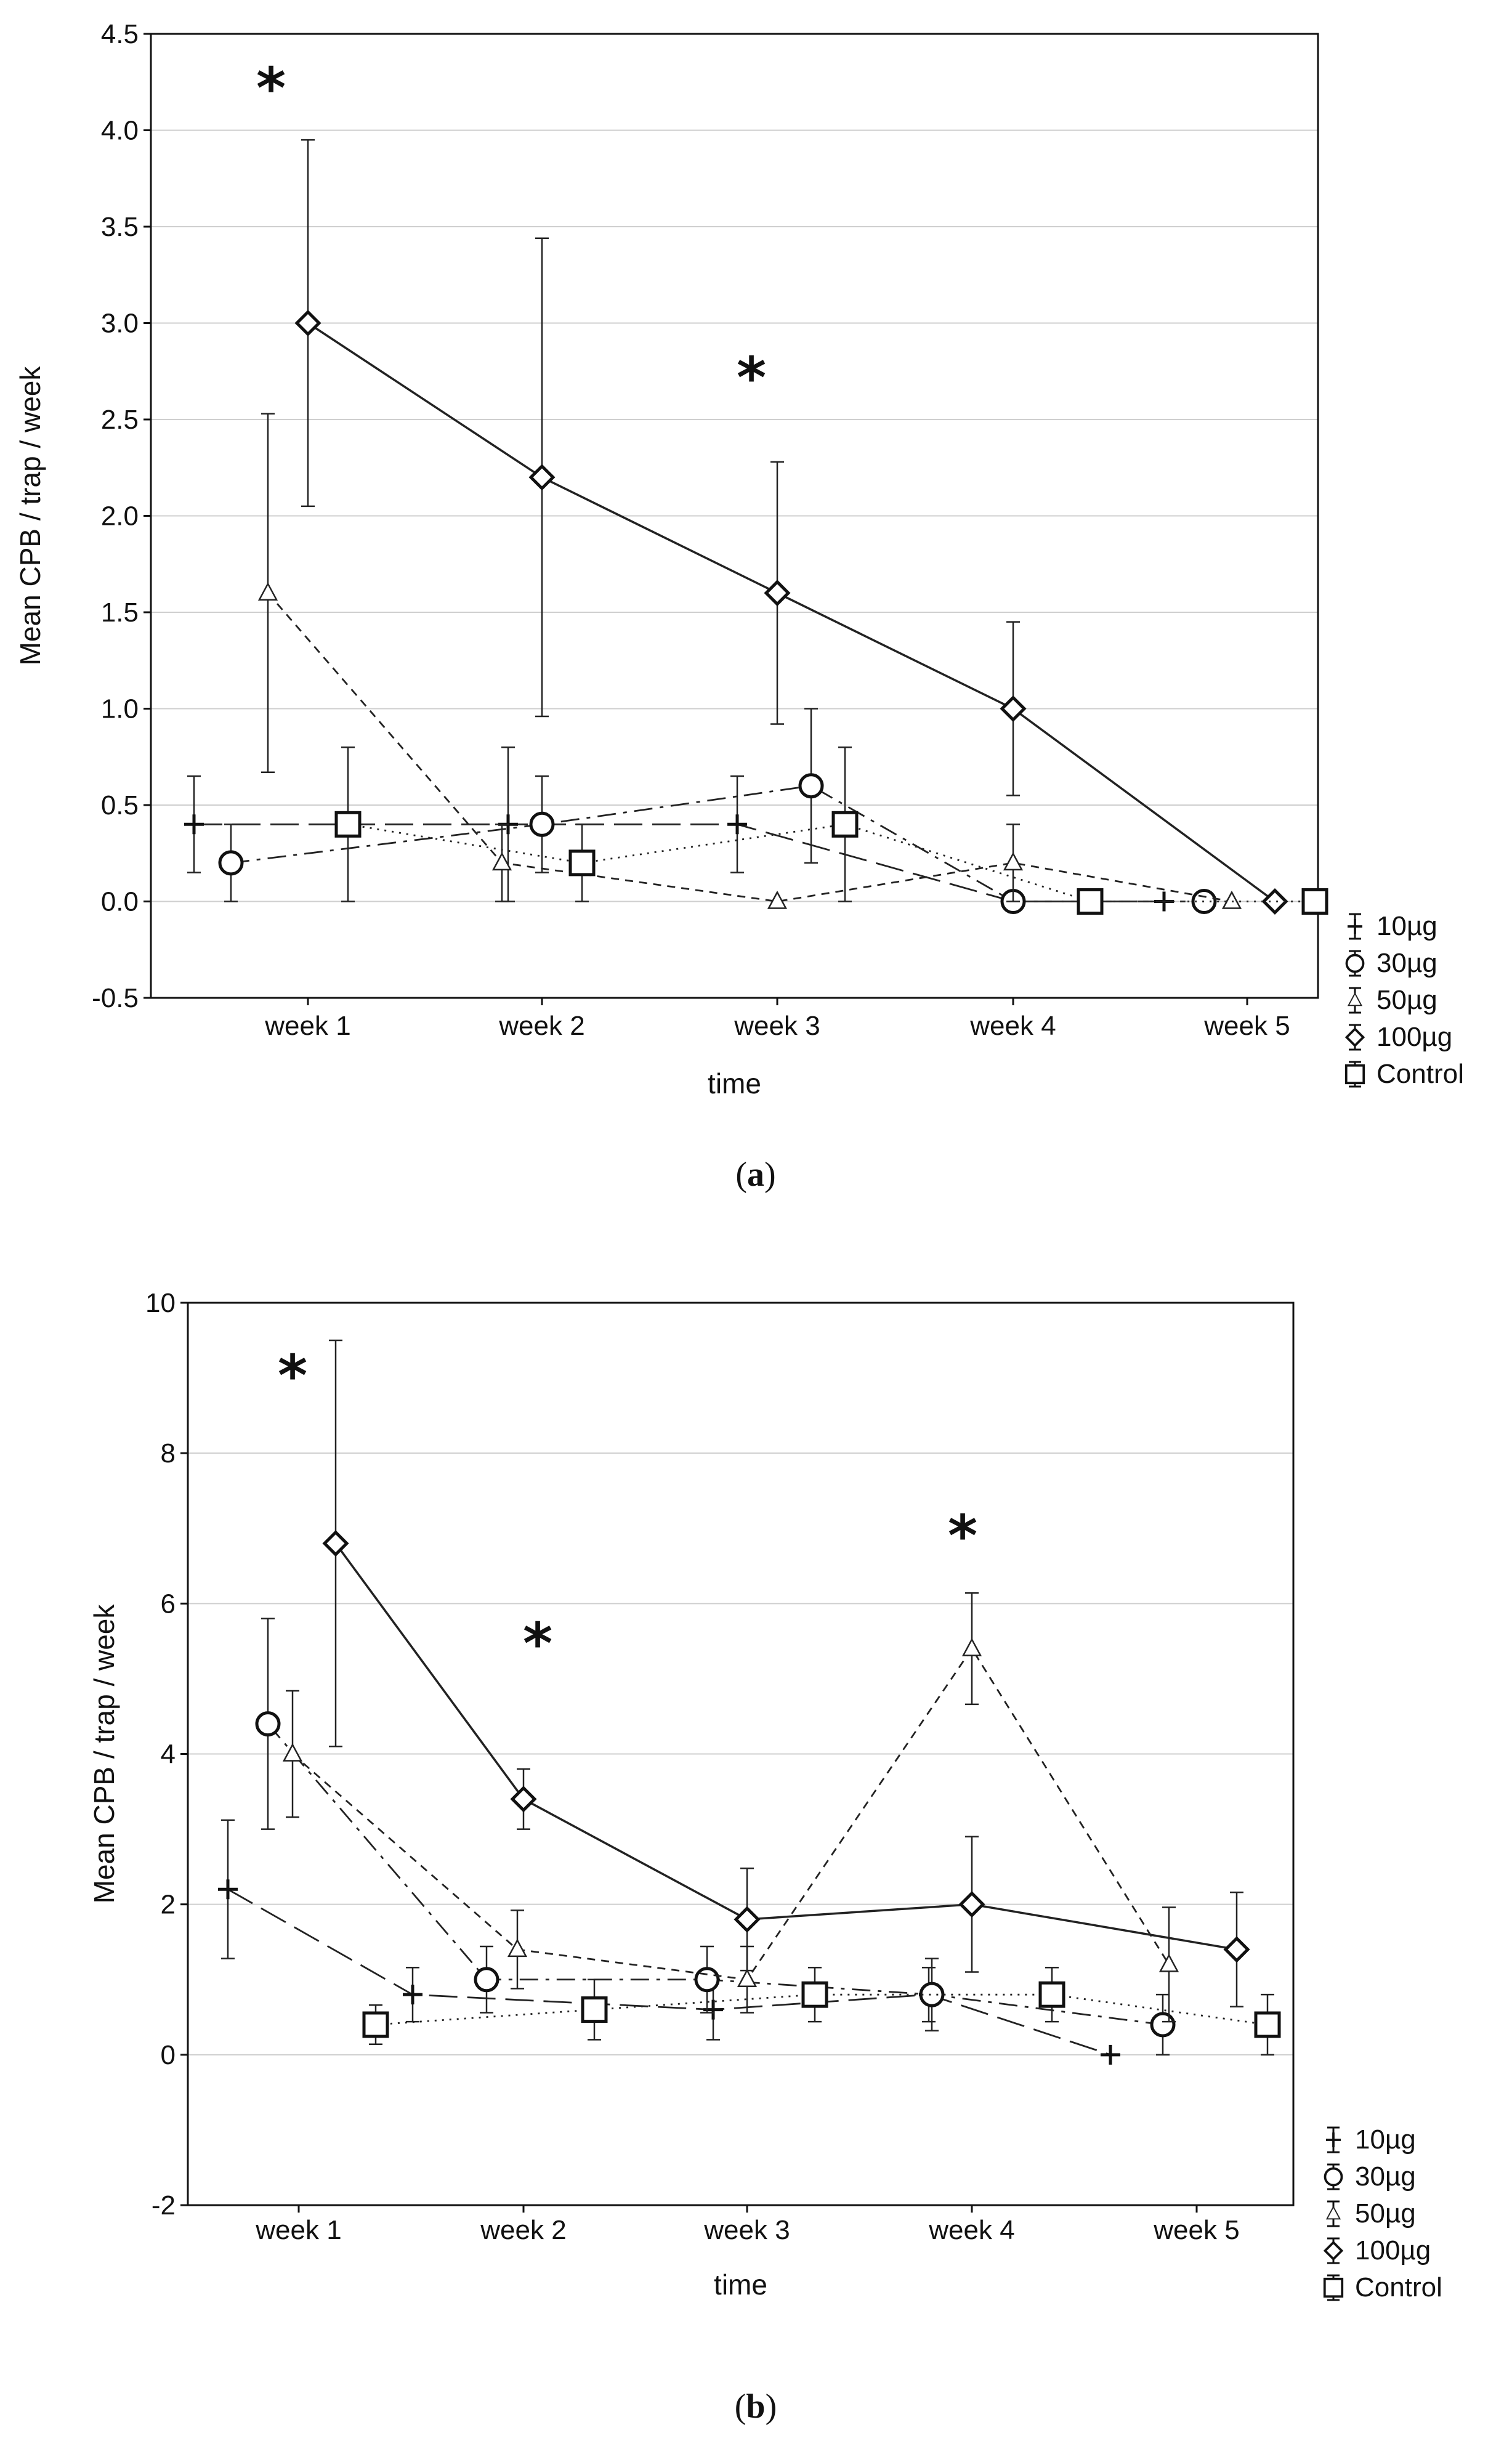 The height and width of the screenshot is (2446, 1512). I want to click on x-tick-label: week 5, so click(1246, 1026).